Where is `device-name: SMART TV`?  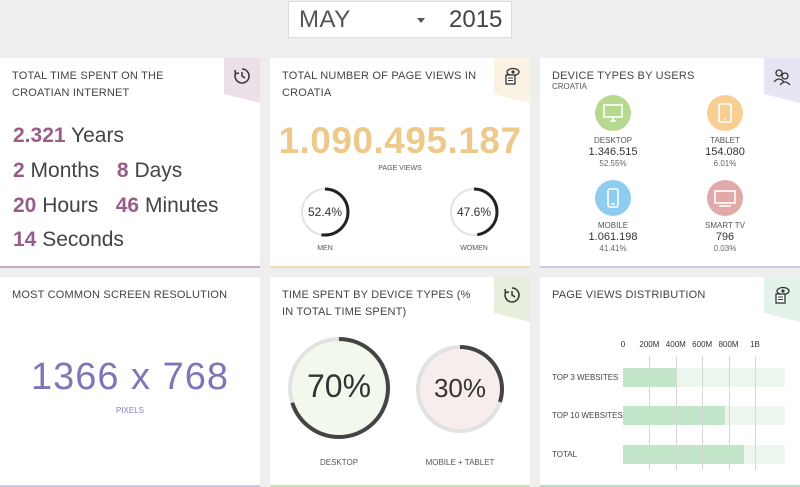
device-name: SMART TV is located at coordinates (724, 225).